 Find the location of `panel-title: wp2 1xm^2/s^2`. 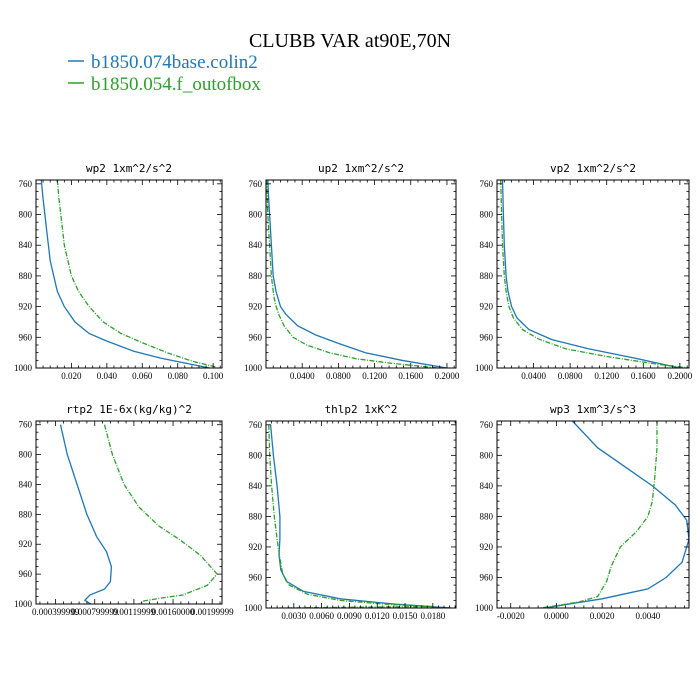

panel-title: wp2 1xm^2/s^2 is located at coordinates (129, 168).